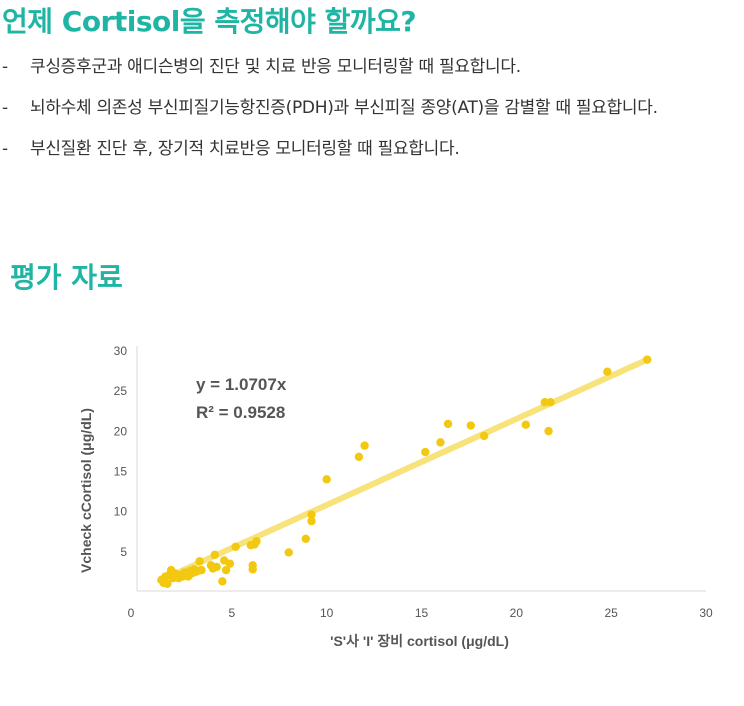 The width and height of the screenshot is (744, 706). What do you see at coordinates (121, 351) in the screenshot?
I see `y-tick-label: 30` at bounding box center [121, 351].